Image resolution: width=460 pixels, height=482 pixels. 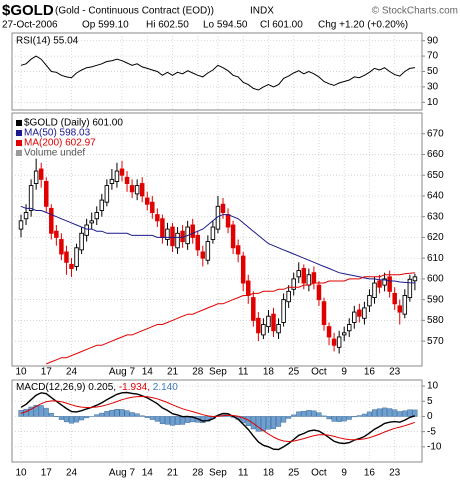 I want to click on x-tick-label: 16, so click(x=370, y=372).